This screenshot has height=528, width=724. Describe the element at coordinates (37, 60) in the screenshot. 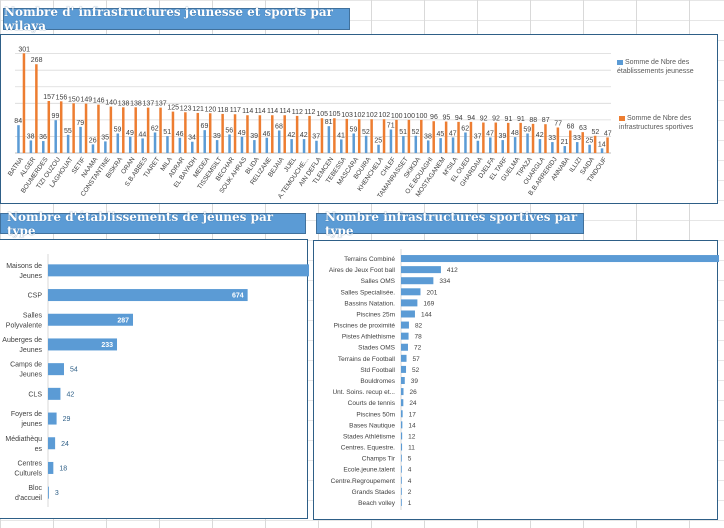

I see `data-label-infrastructures: 268` at that location.